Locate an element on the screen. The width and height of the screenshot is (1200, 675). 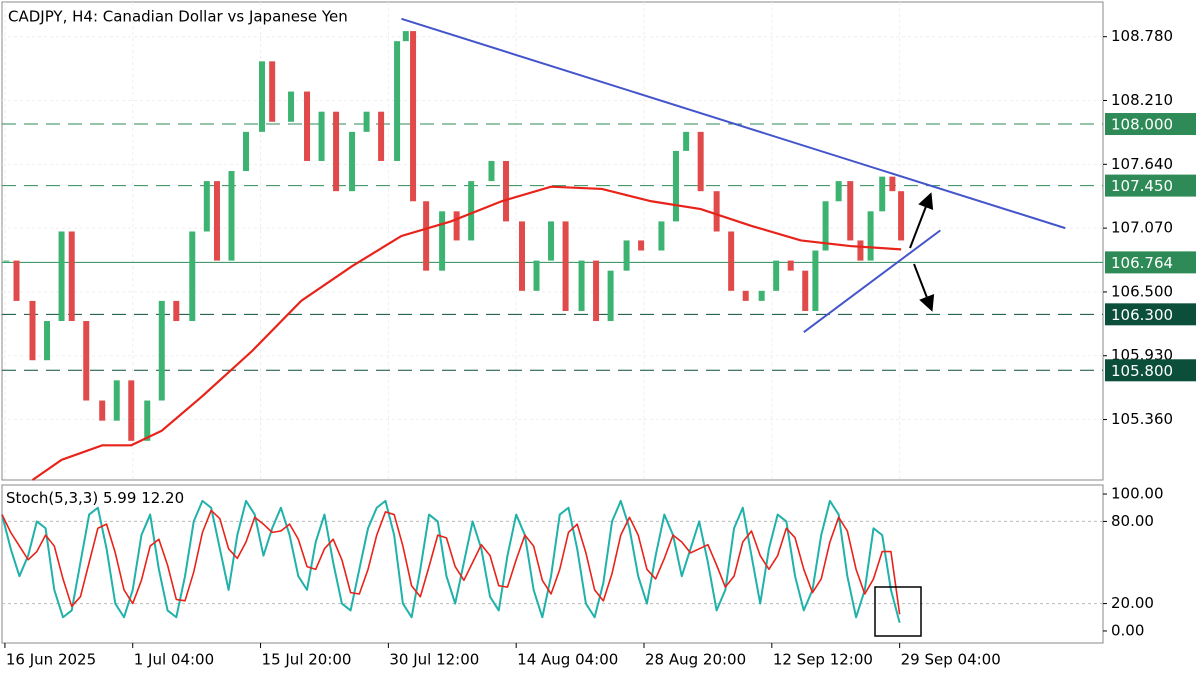
x-tick-label: 28 Aug 20:00 is located at coordinates (695, 660).